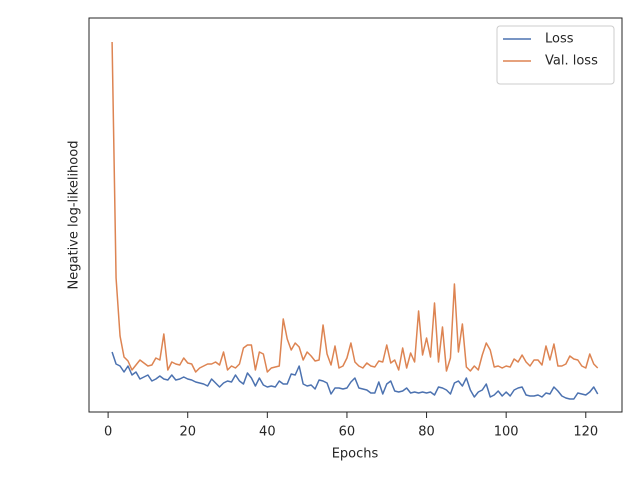 The height and width of the screenshot is (480, 640). What do you see at coordinates (347, 432) in the screenshot?
I see `x-tick-label: 60` at bounding box center [347, 432].